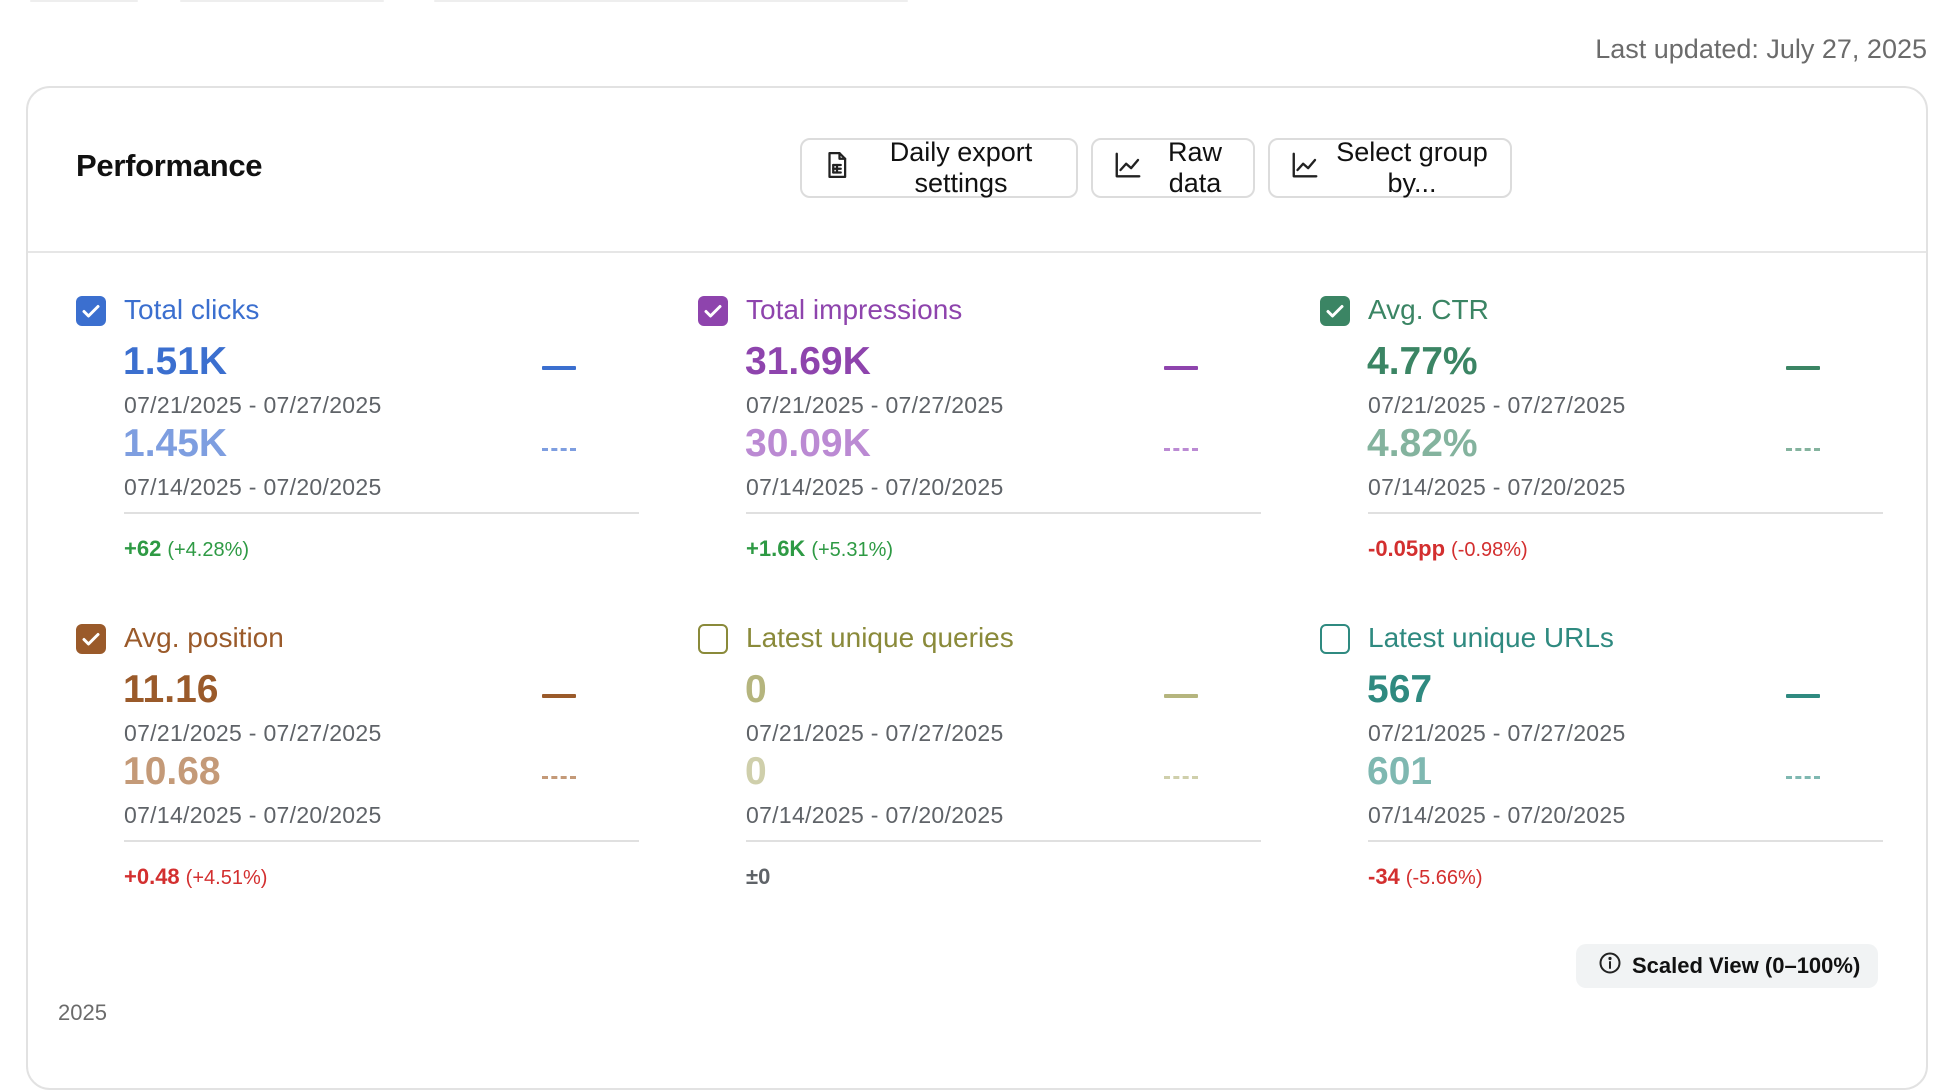  What do you see at coordinates (1444, 878) in the screenshot?
I see `metric-change-percent: (-5.66%)` at bounding box center [1444, 878].